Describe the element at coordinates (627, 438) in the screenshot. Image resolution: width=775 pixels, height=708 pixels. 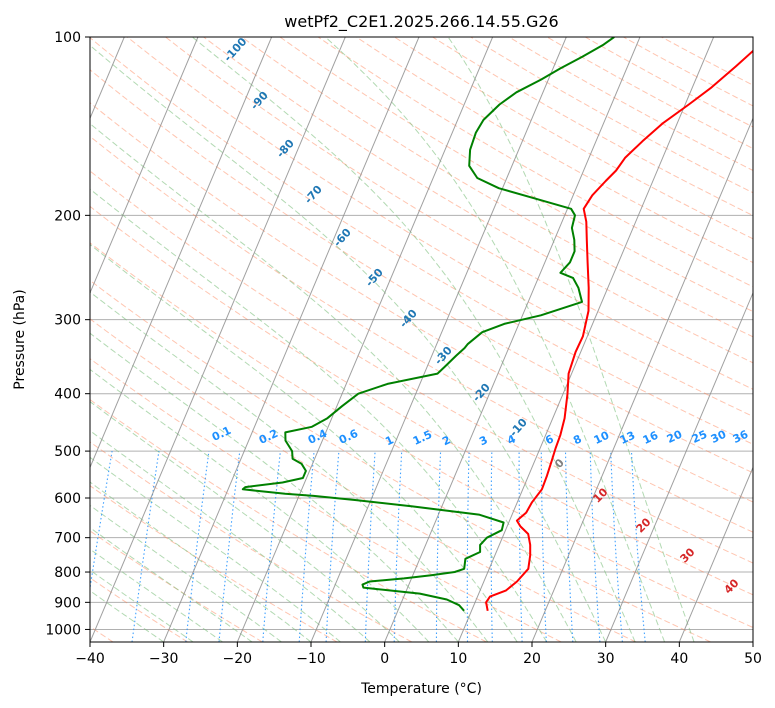
I see `mixing-ratio-label: 13` at that location.